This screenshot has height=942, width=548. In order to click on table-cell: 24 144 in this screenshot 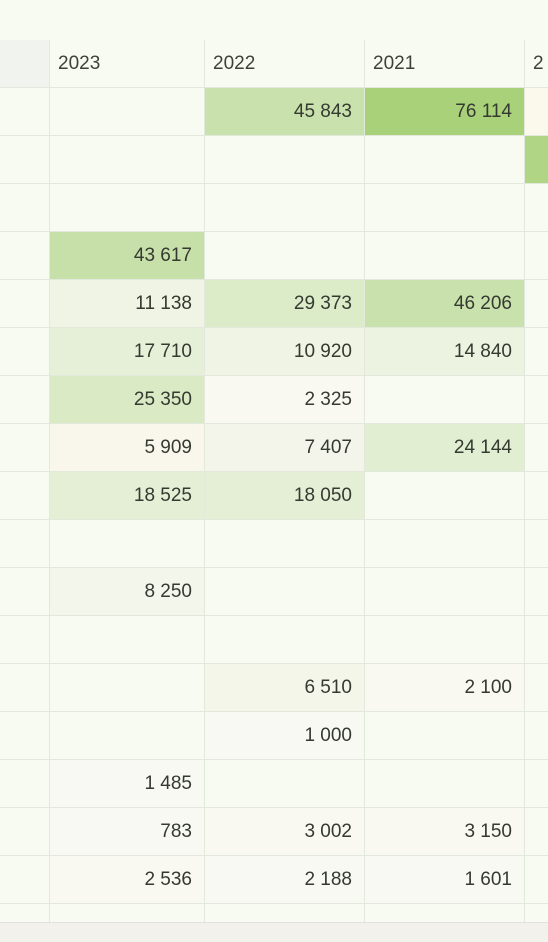, I will do `click(445, 447)`.